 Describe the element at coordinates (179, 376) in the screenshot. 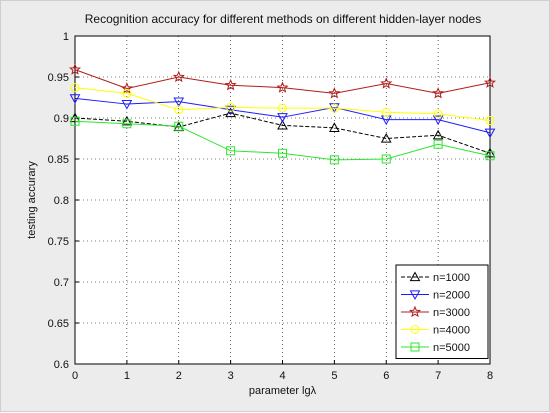

I see `x-tick-label: 2` at that location.